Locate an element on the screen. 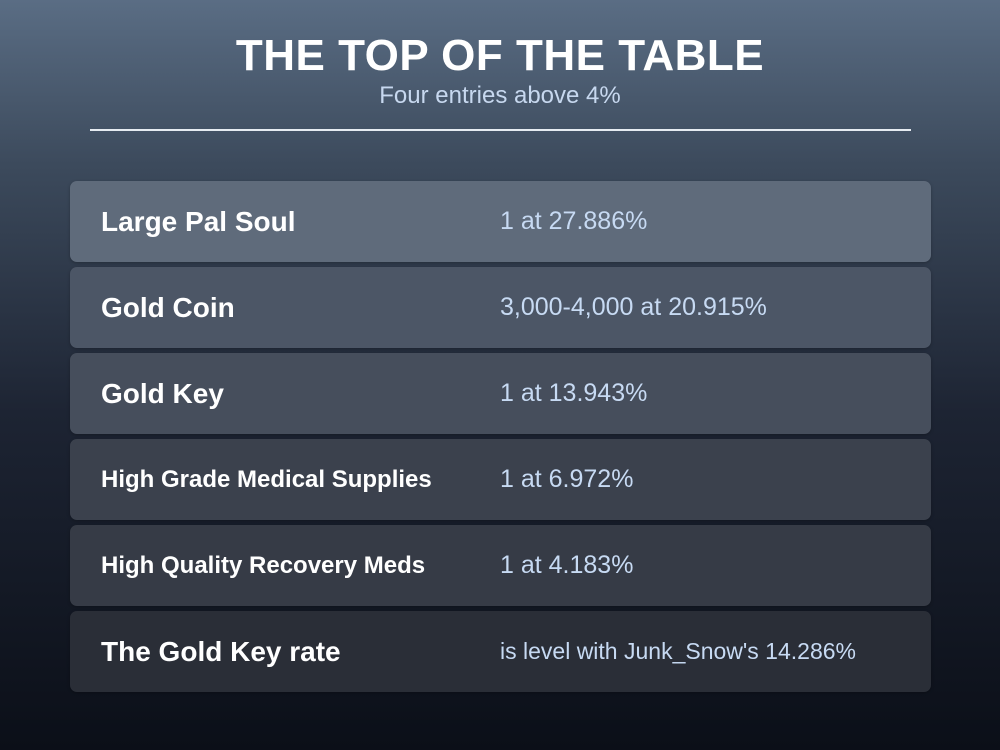 Image resolution: width=1000 pixels, height=750 pixels. entry-label: High Grade Medical Supplies is located at coordinates (266, 479).